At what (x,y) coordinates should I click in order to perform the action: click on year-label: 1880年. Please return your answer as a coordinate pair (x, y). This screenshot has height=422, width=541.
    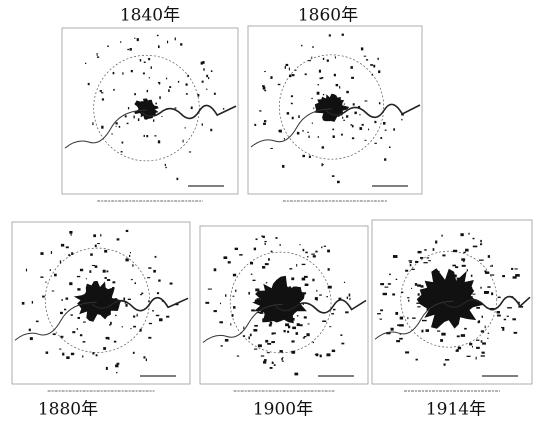
    Looking at the image, I should click on (68, 410).